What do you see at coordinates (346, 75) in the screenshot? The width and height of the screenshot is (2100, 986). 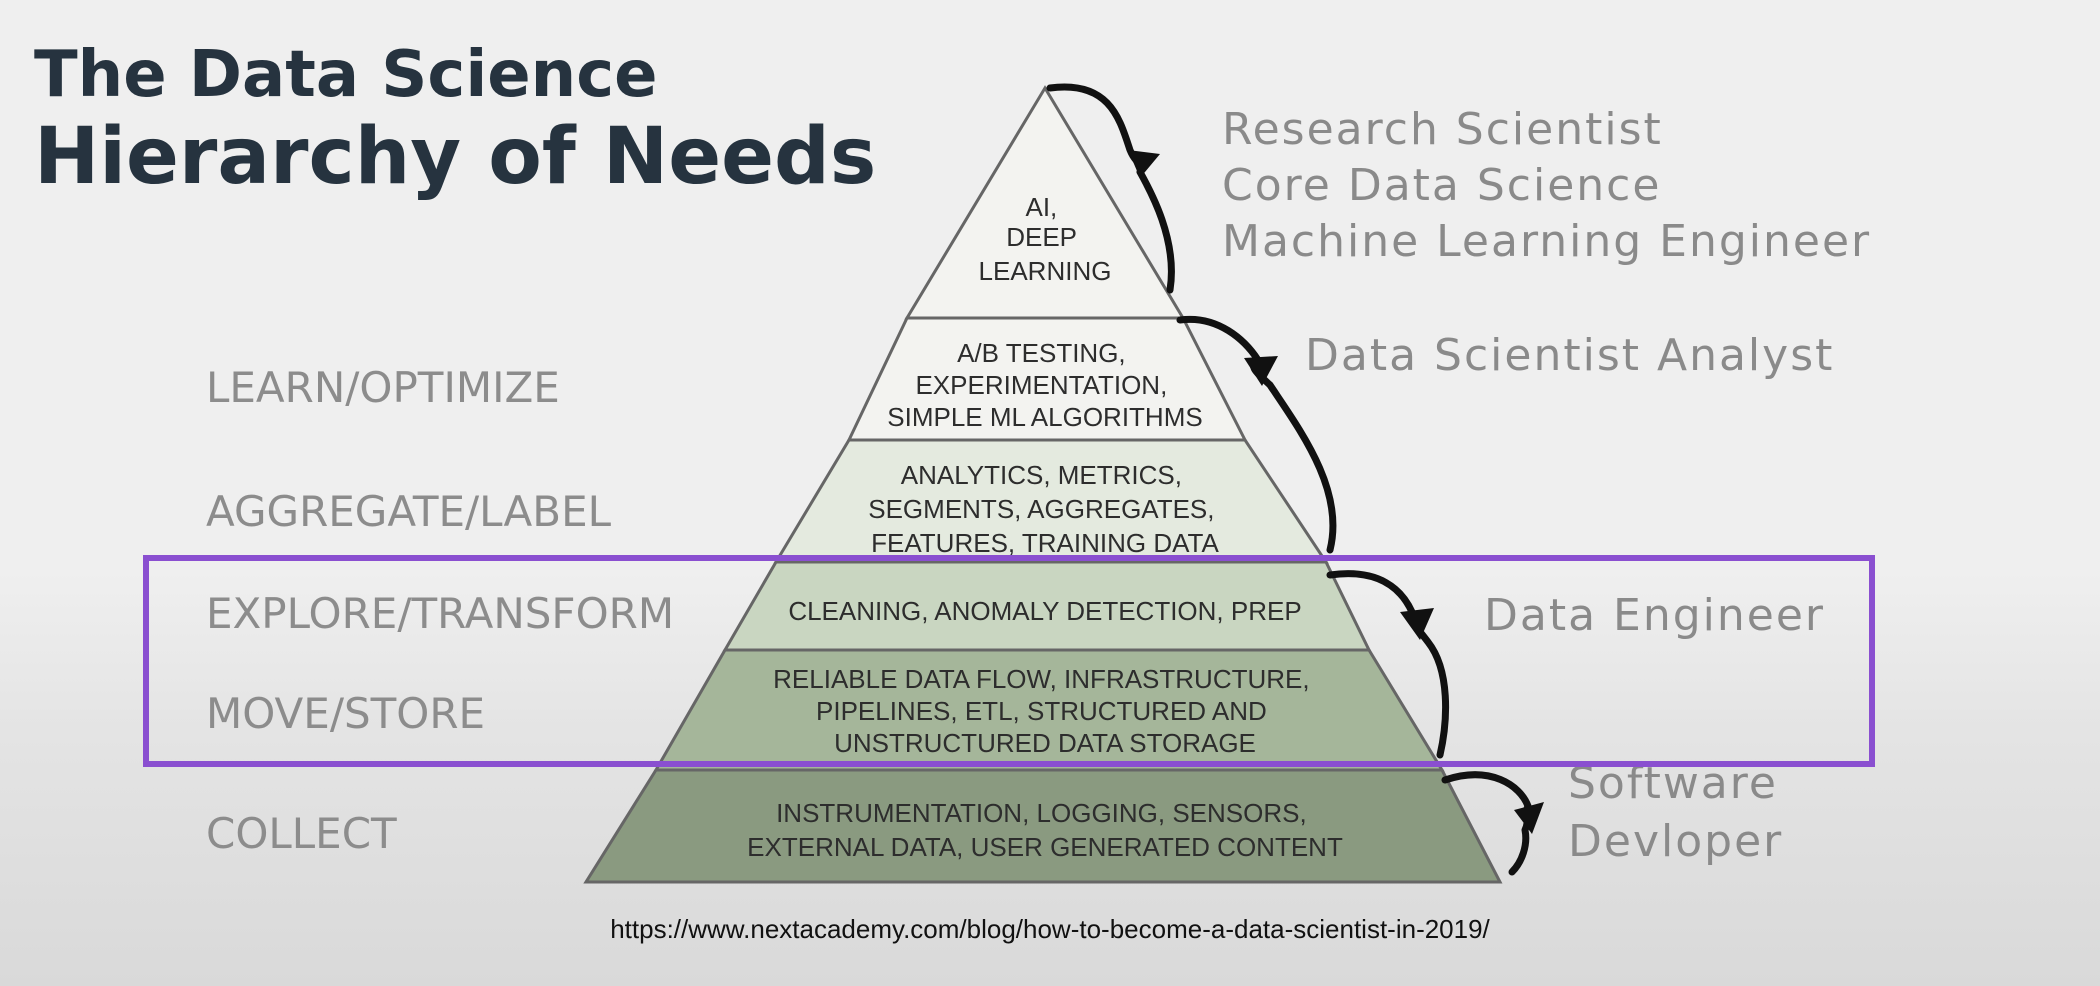 I see `title-line-1: The Data Science` at bounding box center [346, 75].